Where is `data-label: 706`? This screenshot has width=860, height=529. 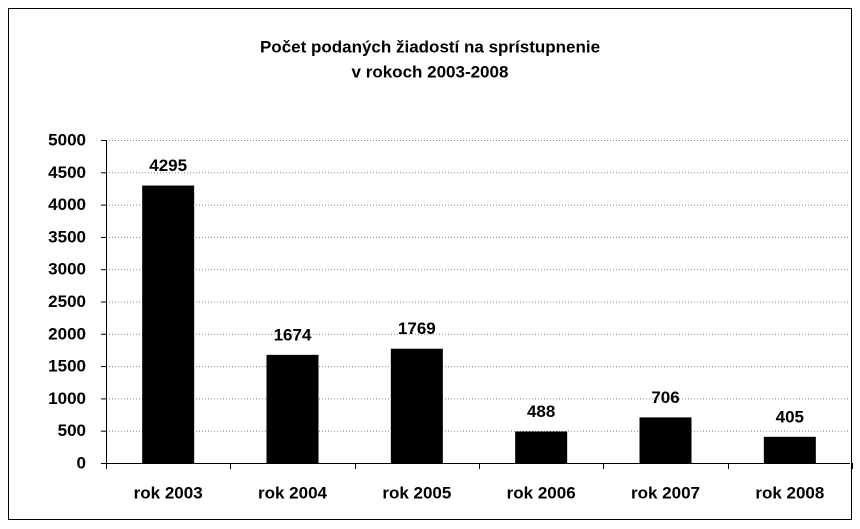
data-label: 706 is located at coordinates (665, 397).